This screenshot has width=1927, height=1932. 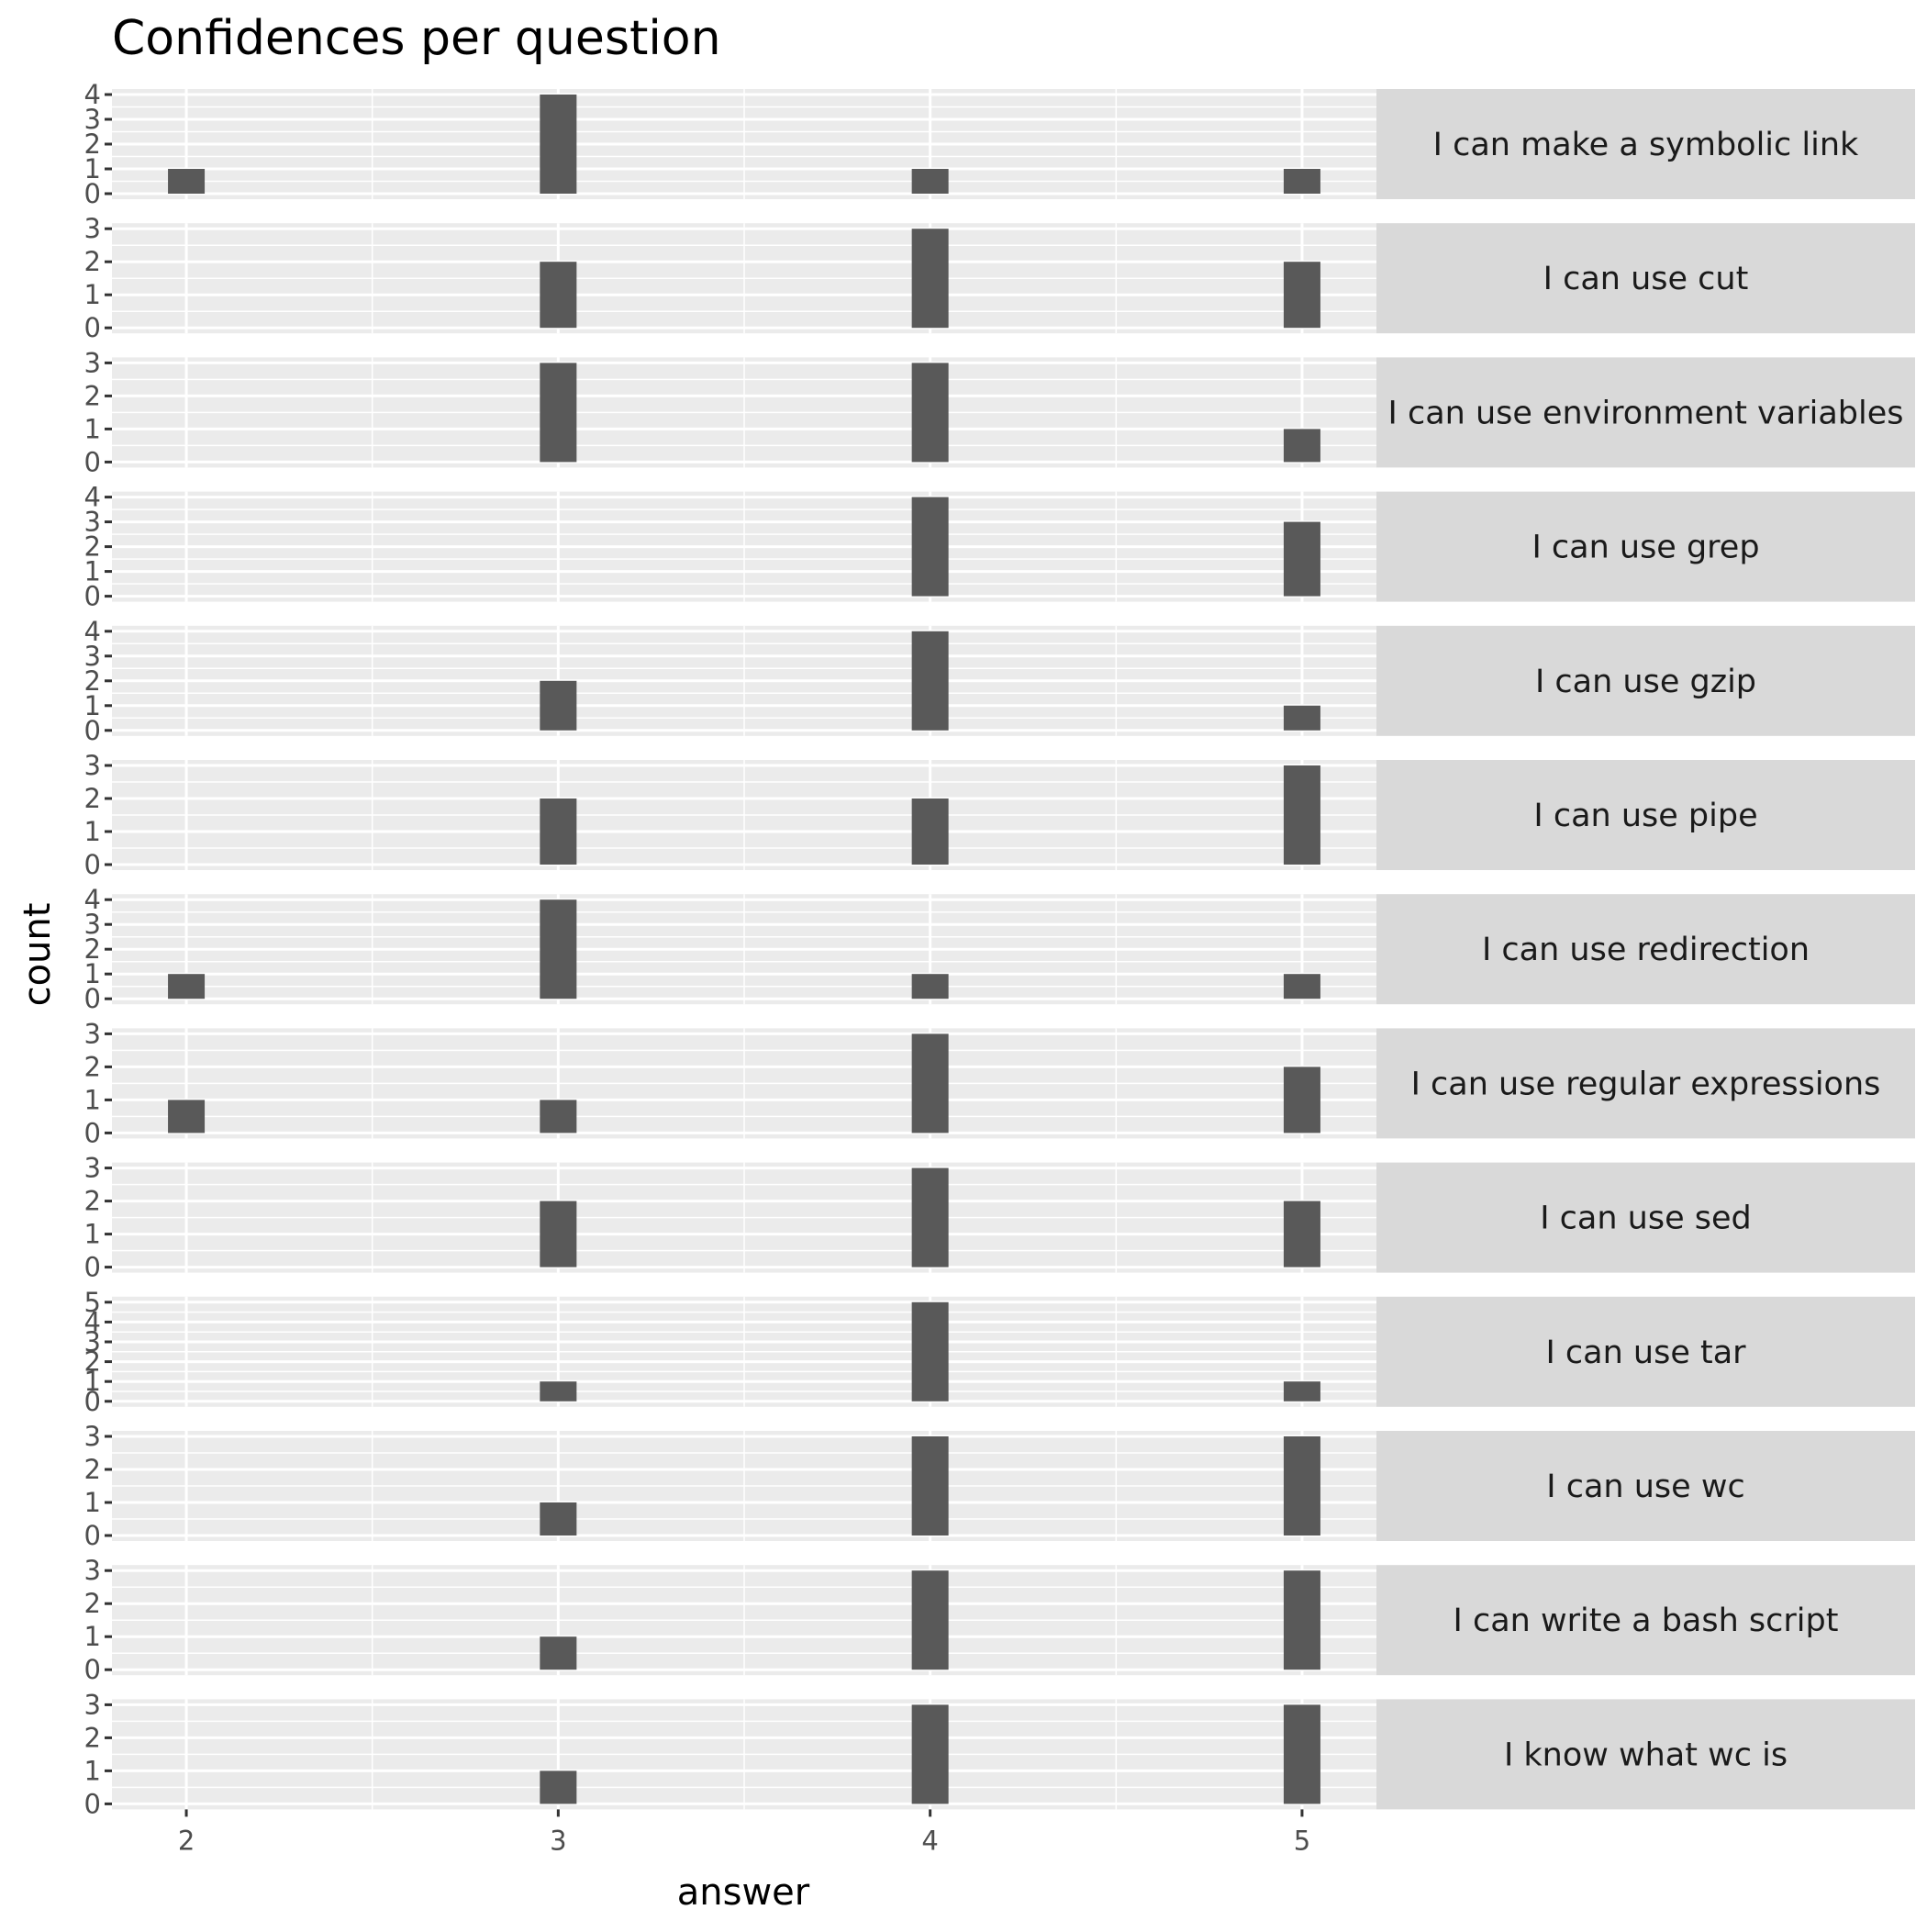 I want to click on facet-strip-label: I can make a symbolic link, so click(x=1646, y=145).